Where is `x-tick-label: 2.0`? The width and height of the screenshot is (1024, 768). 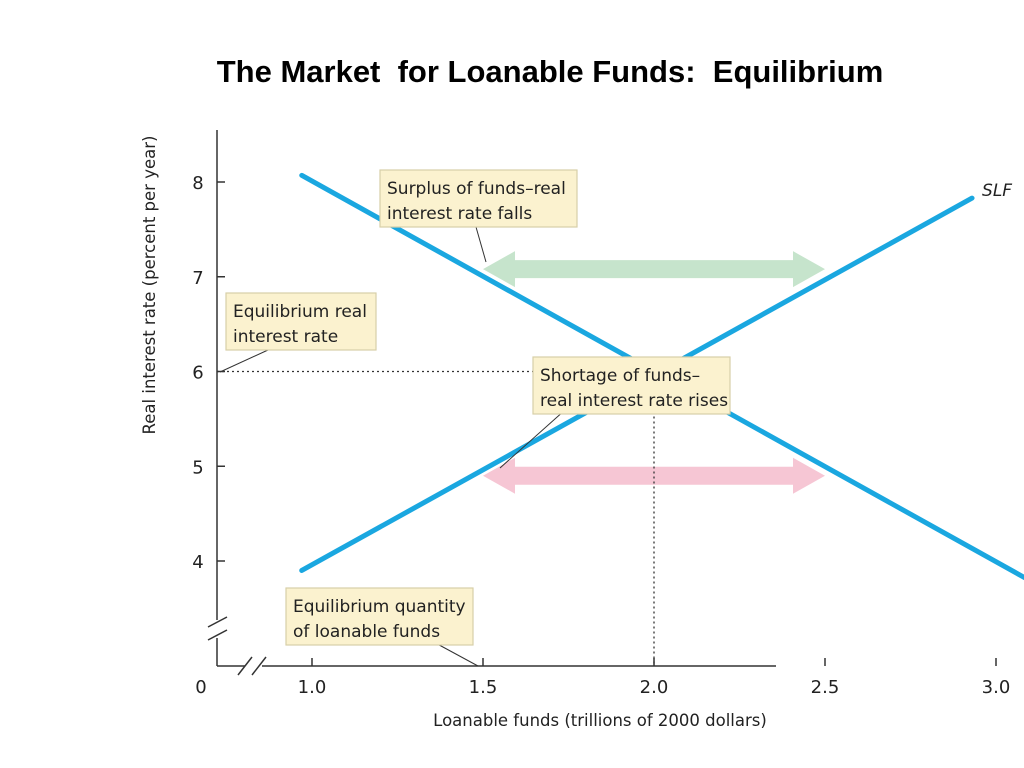 x-tick-label: 2.0 is located at coordinates (654, 687).